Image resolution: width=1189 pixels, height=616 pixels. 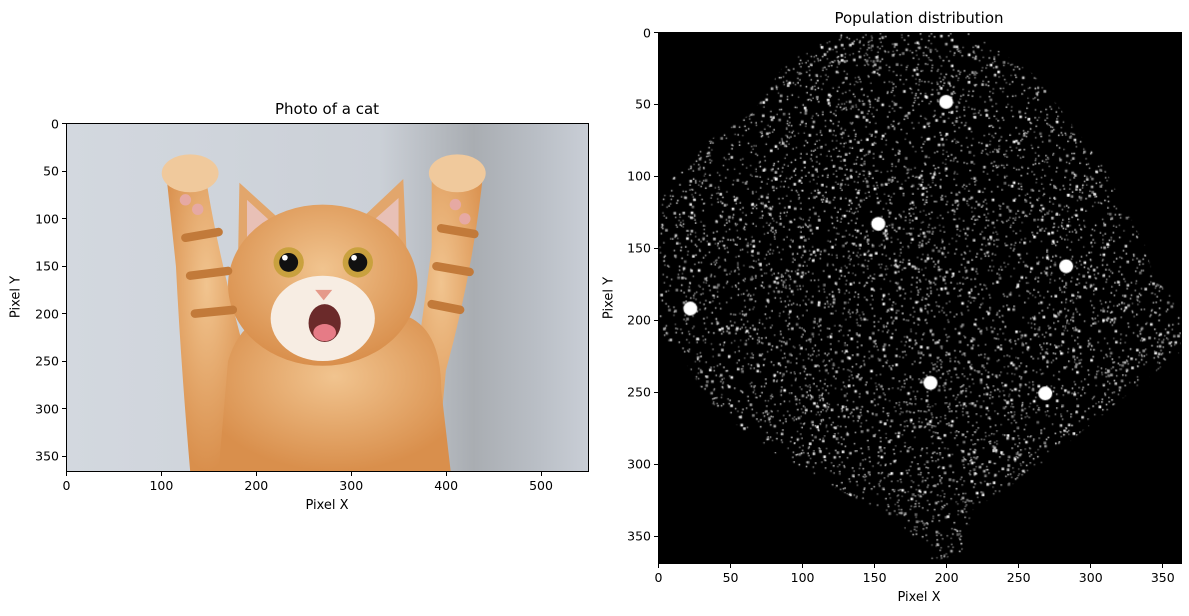 What do you see at coordinates (874, 577) in the screenshot?
I see `x-tick-label: 150` at bounding box center [874, 577].